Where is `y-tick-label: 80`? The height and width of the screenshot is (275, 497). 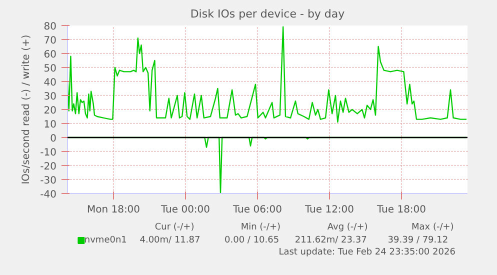 y-tick-label: 80 is located at coordinates (50, 27).